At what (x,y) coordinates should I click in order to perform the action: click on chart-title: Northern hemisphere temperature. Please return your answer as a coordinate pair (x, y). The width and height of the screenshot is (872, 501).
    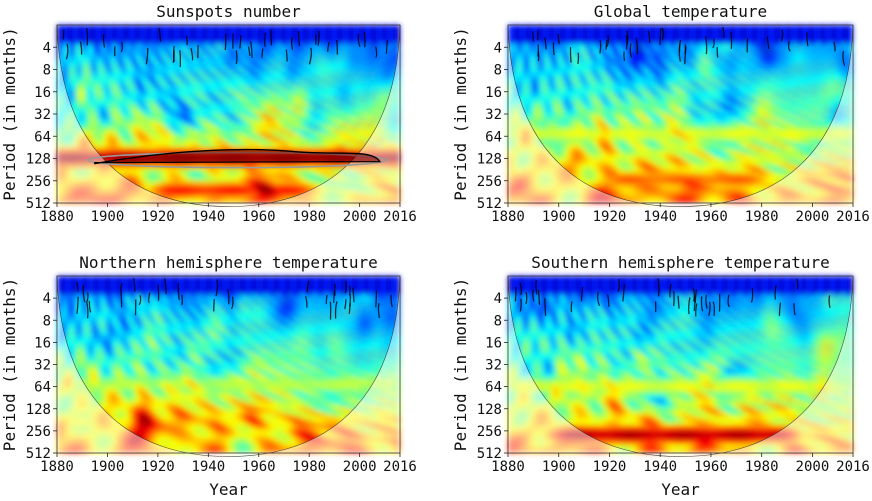
    Looking at the image, I should click on (228, 262).